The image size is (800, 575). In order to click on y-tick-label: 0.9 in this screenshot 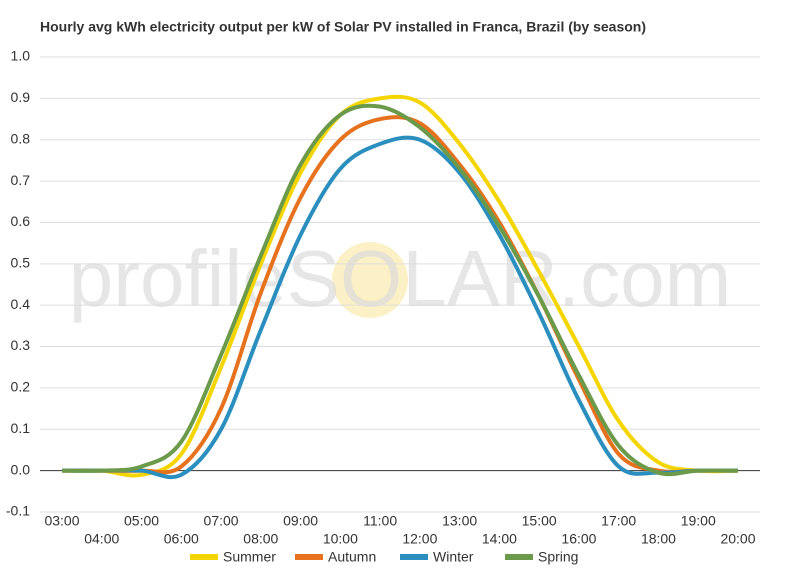, I will do `click(21, 97)`.